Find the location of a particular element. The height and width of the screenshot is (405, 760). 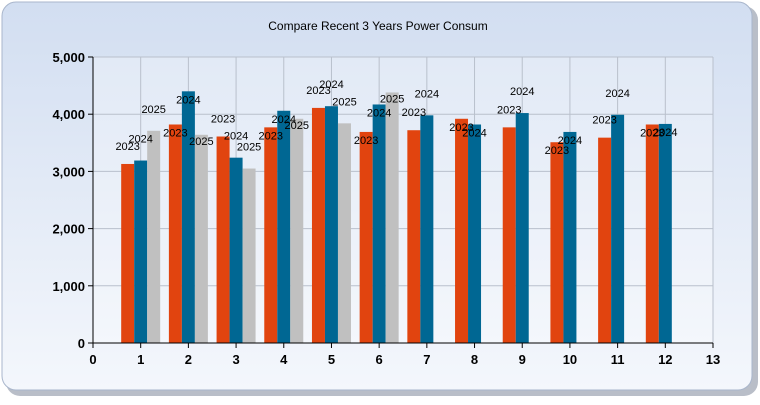

x-tick-label: 0 is located at coordinates (92, 359).